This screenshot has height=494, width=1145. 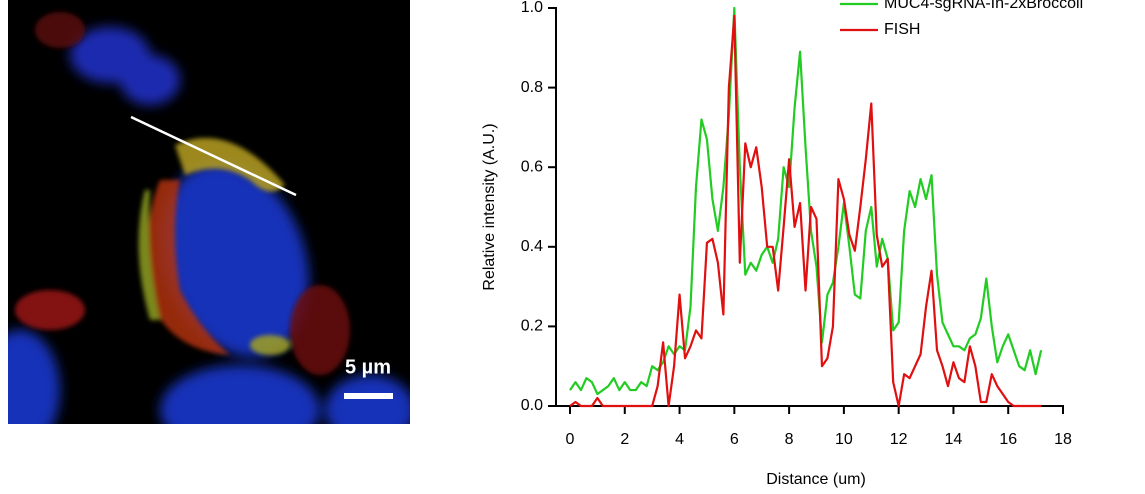 I want to click on y-tick-label: 0.2, so click(x=532, y=326).